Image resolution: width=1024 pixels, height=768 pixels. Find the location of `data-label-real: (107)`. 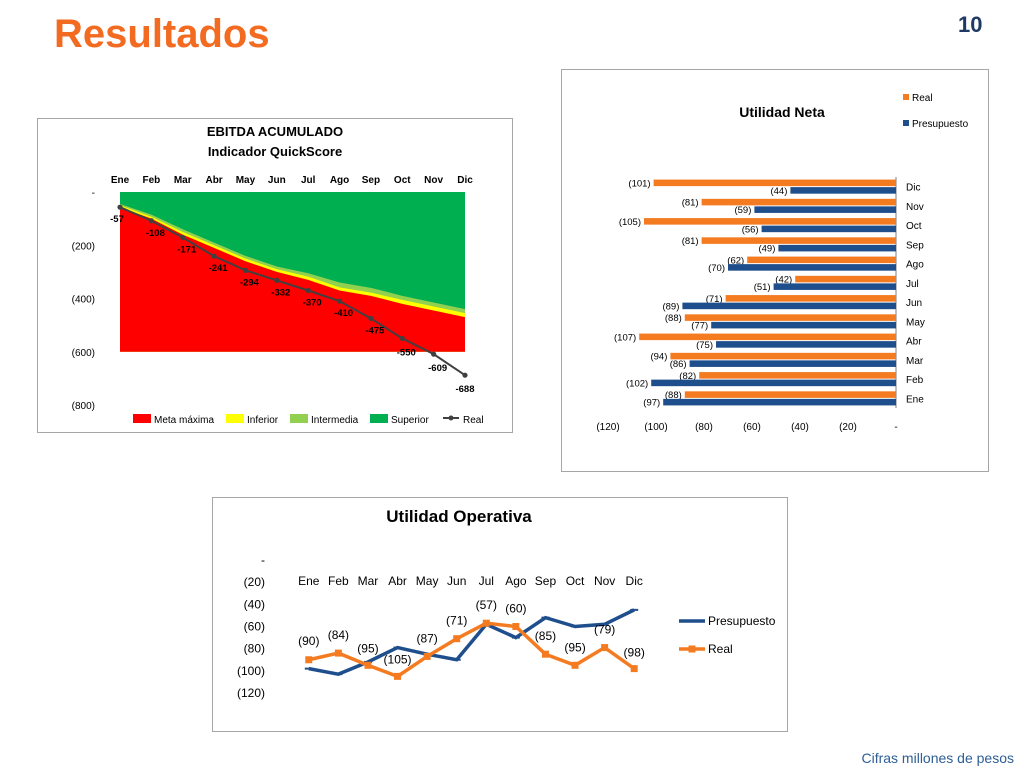

data-label-real: (107) is located at coordinates (625, 337).